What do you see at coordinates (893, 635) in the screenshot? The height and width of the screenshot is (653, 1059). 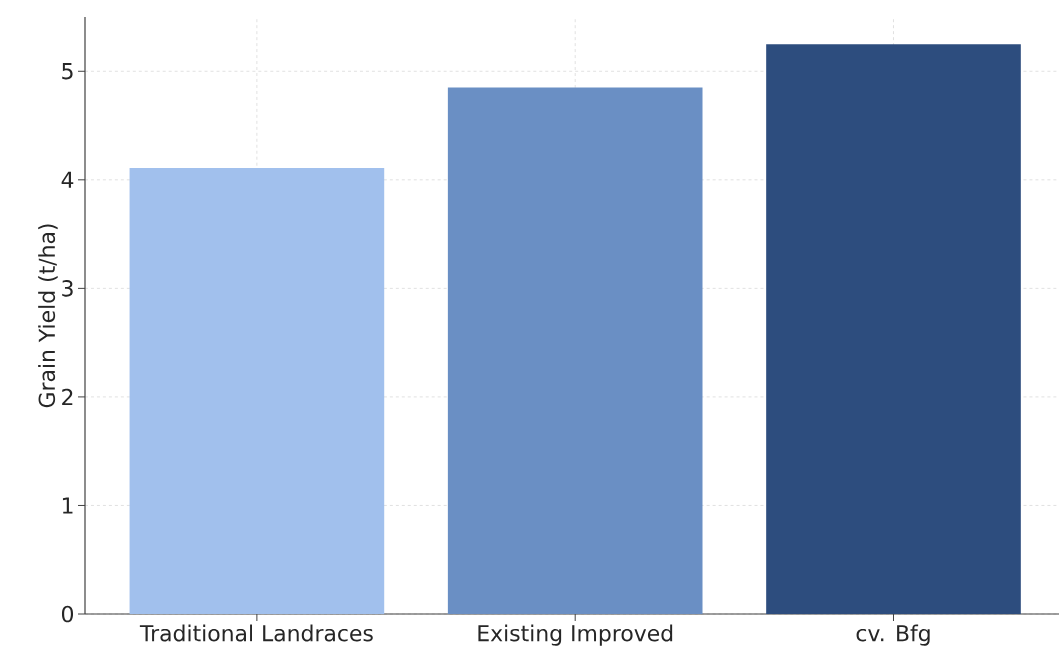 I see `x-tick-label: cv. Bfg` at bounding box center [893, 635].